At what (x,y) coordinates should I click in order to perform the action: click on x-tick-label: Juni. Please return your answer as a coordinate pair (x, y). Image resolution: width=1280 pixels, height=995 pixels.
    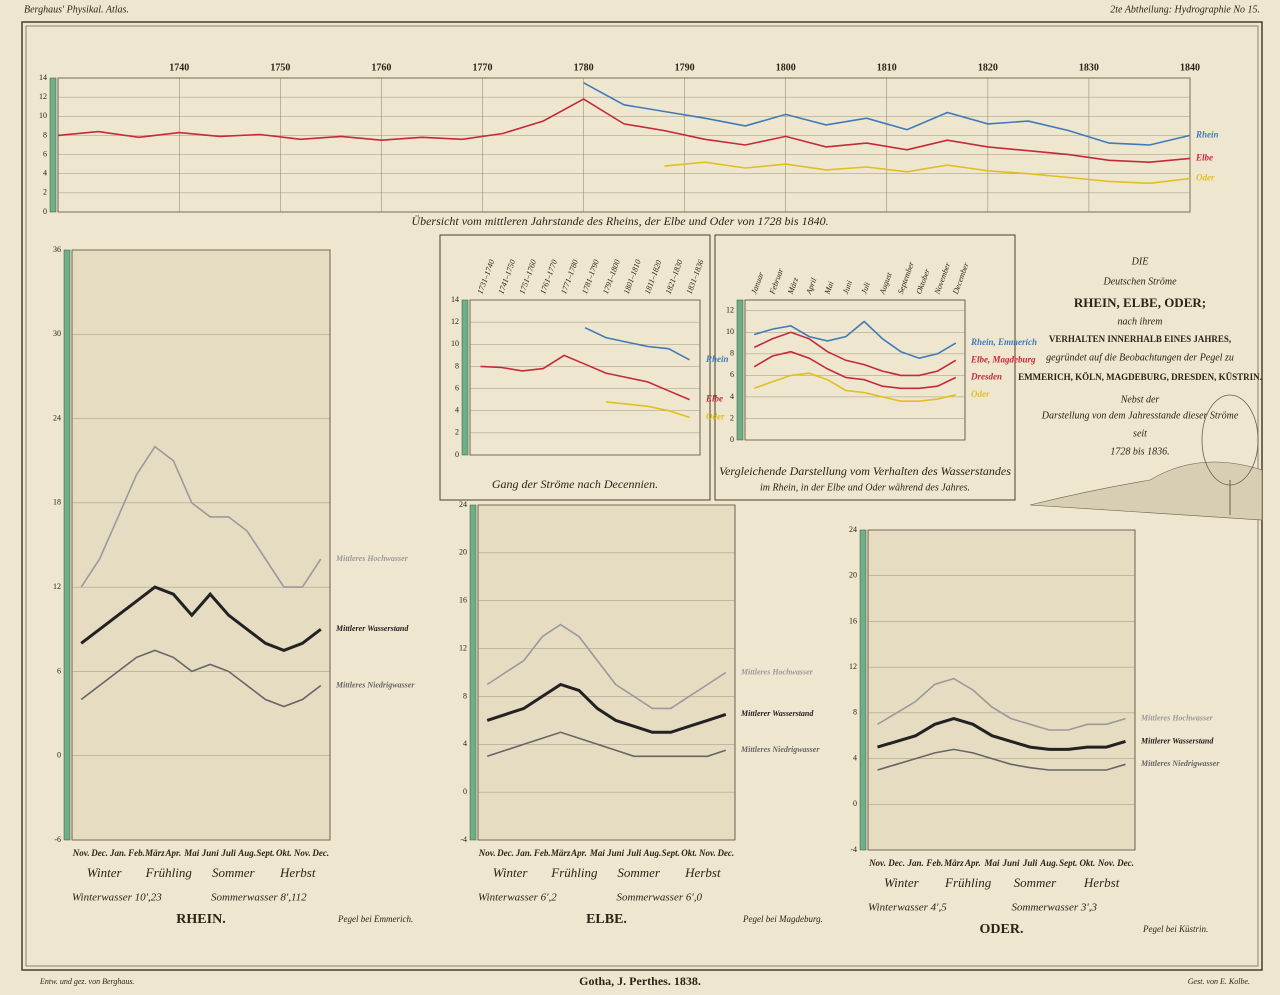
    Looking at the image, I should click on (210, 853).